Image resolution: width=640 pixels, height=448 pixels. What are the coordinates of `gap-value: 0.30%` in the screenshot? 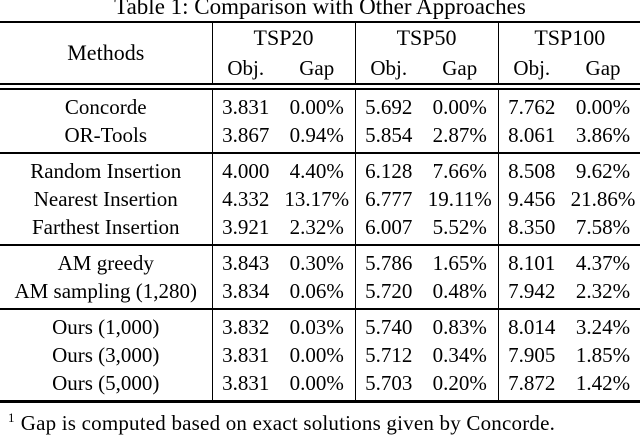 It's located at (317, 260).